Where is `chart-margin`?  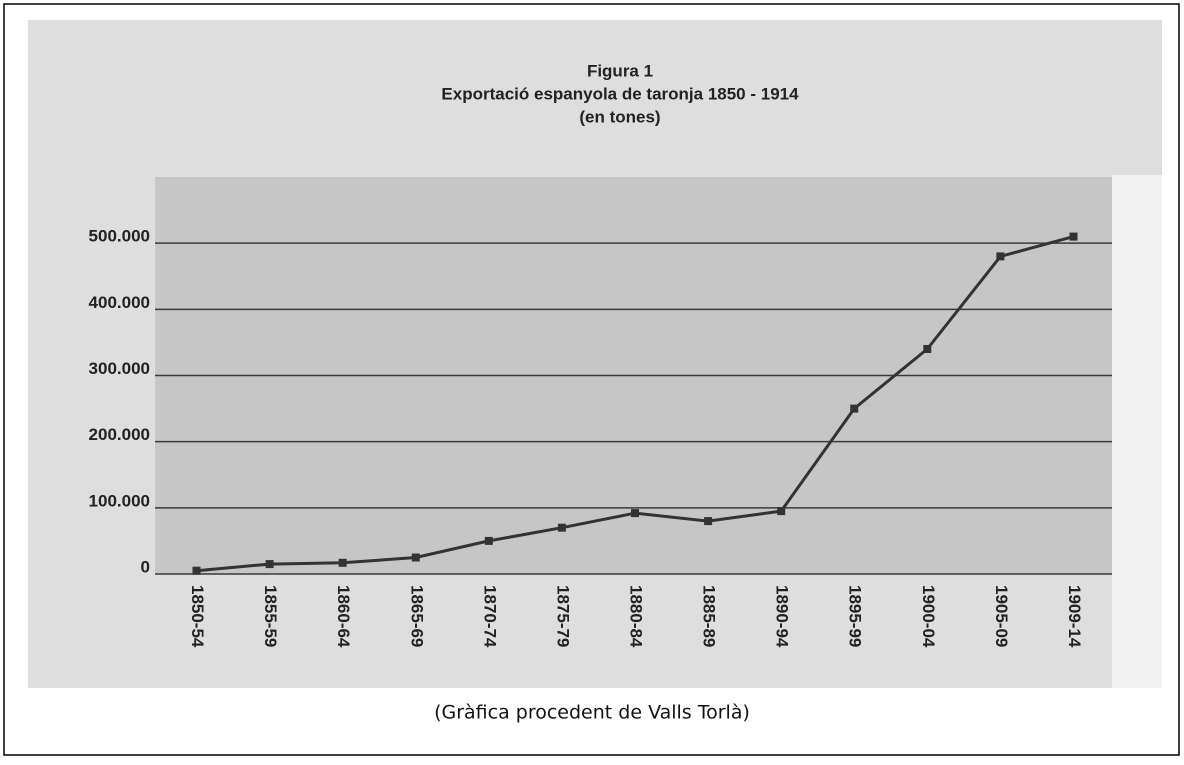 chart-margin is located at coordinates (1137, 431).